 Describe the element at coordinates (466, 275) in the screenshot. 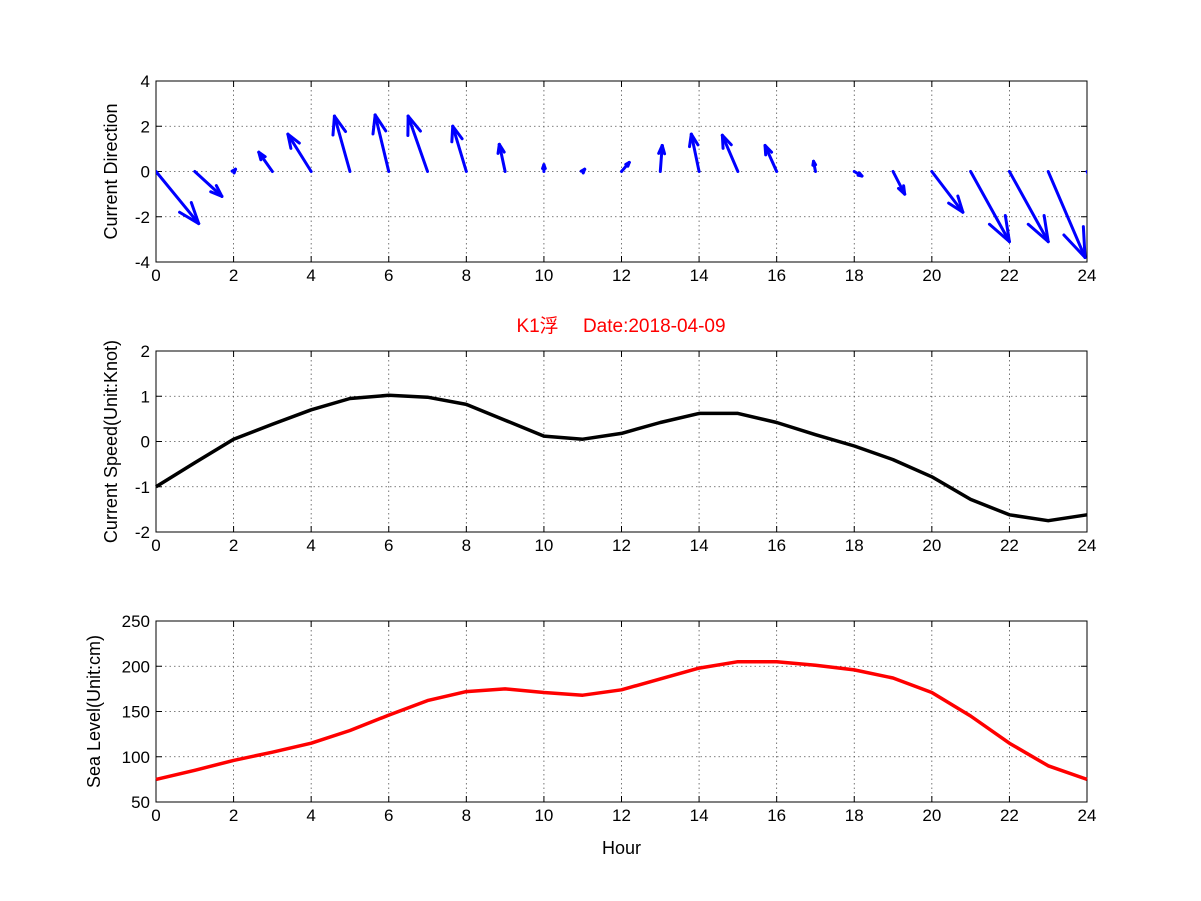

I see `current-direction-xtick-label: 8` at that location.